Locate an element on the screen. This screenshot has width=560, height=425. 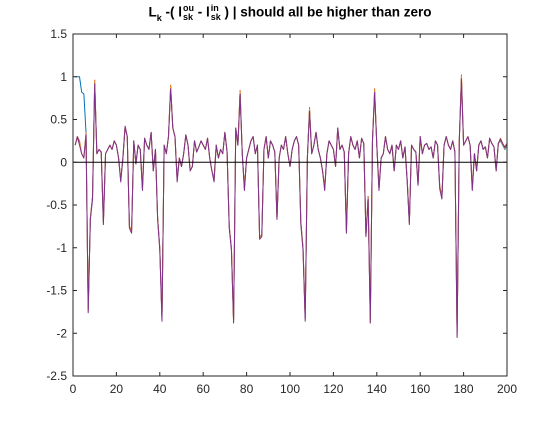
title-prefix-sub: k is located at coordinates (159, 17).